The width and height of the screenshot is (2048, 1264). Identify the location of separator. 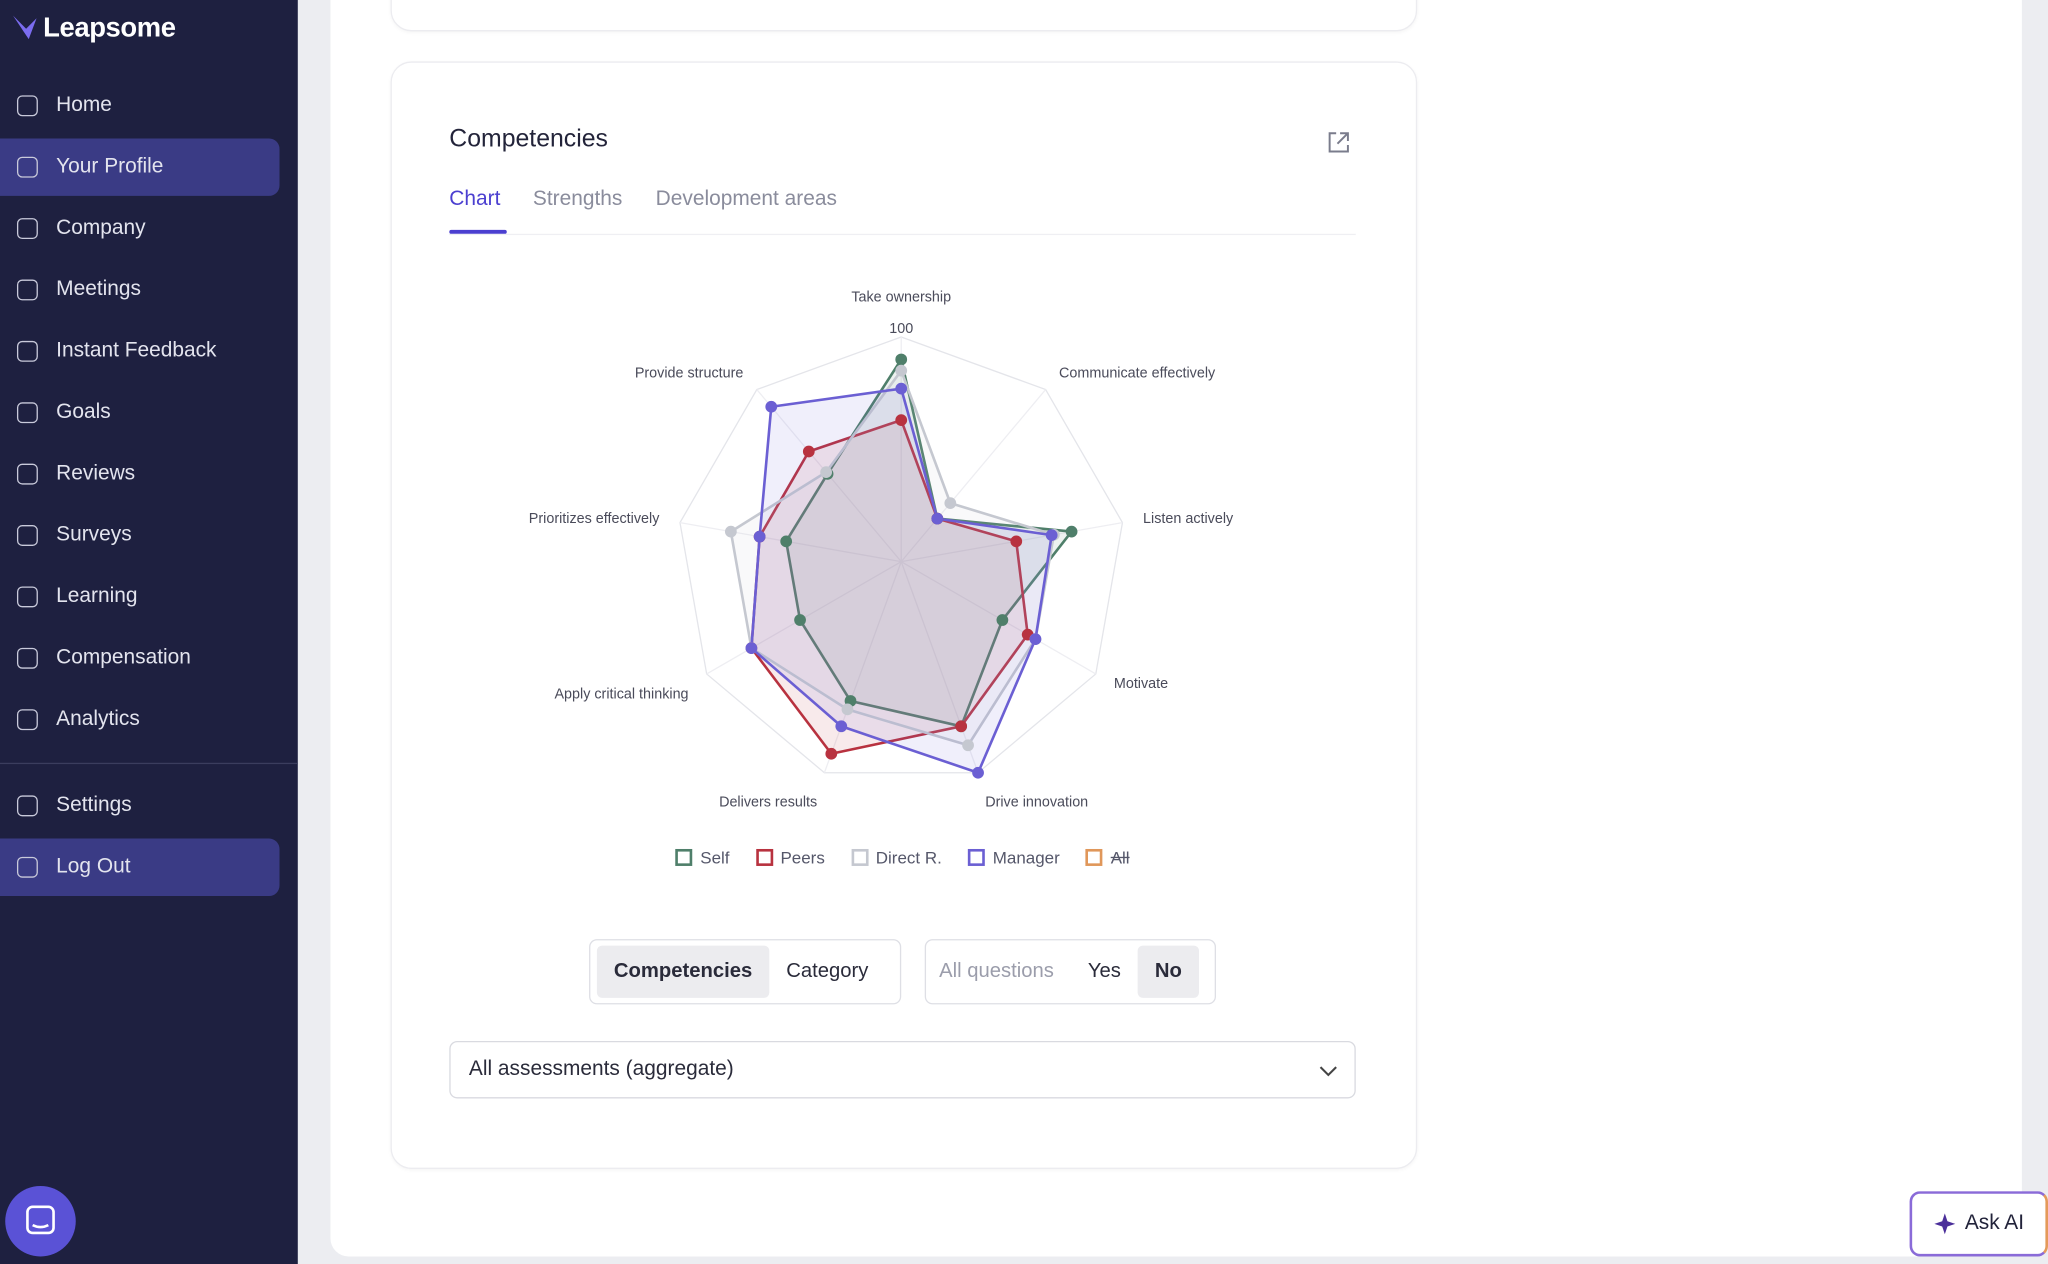
(149, 763).